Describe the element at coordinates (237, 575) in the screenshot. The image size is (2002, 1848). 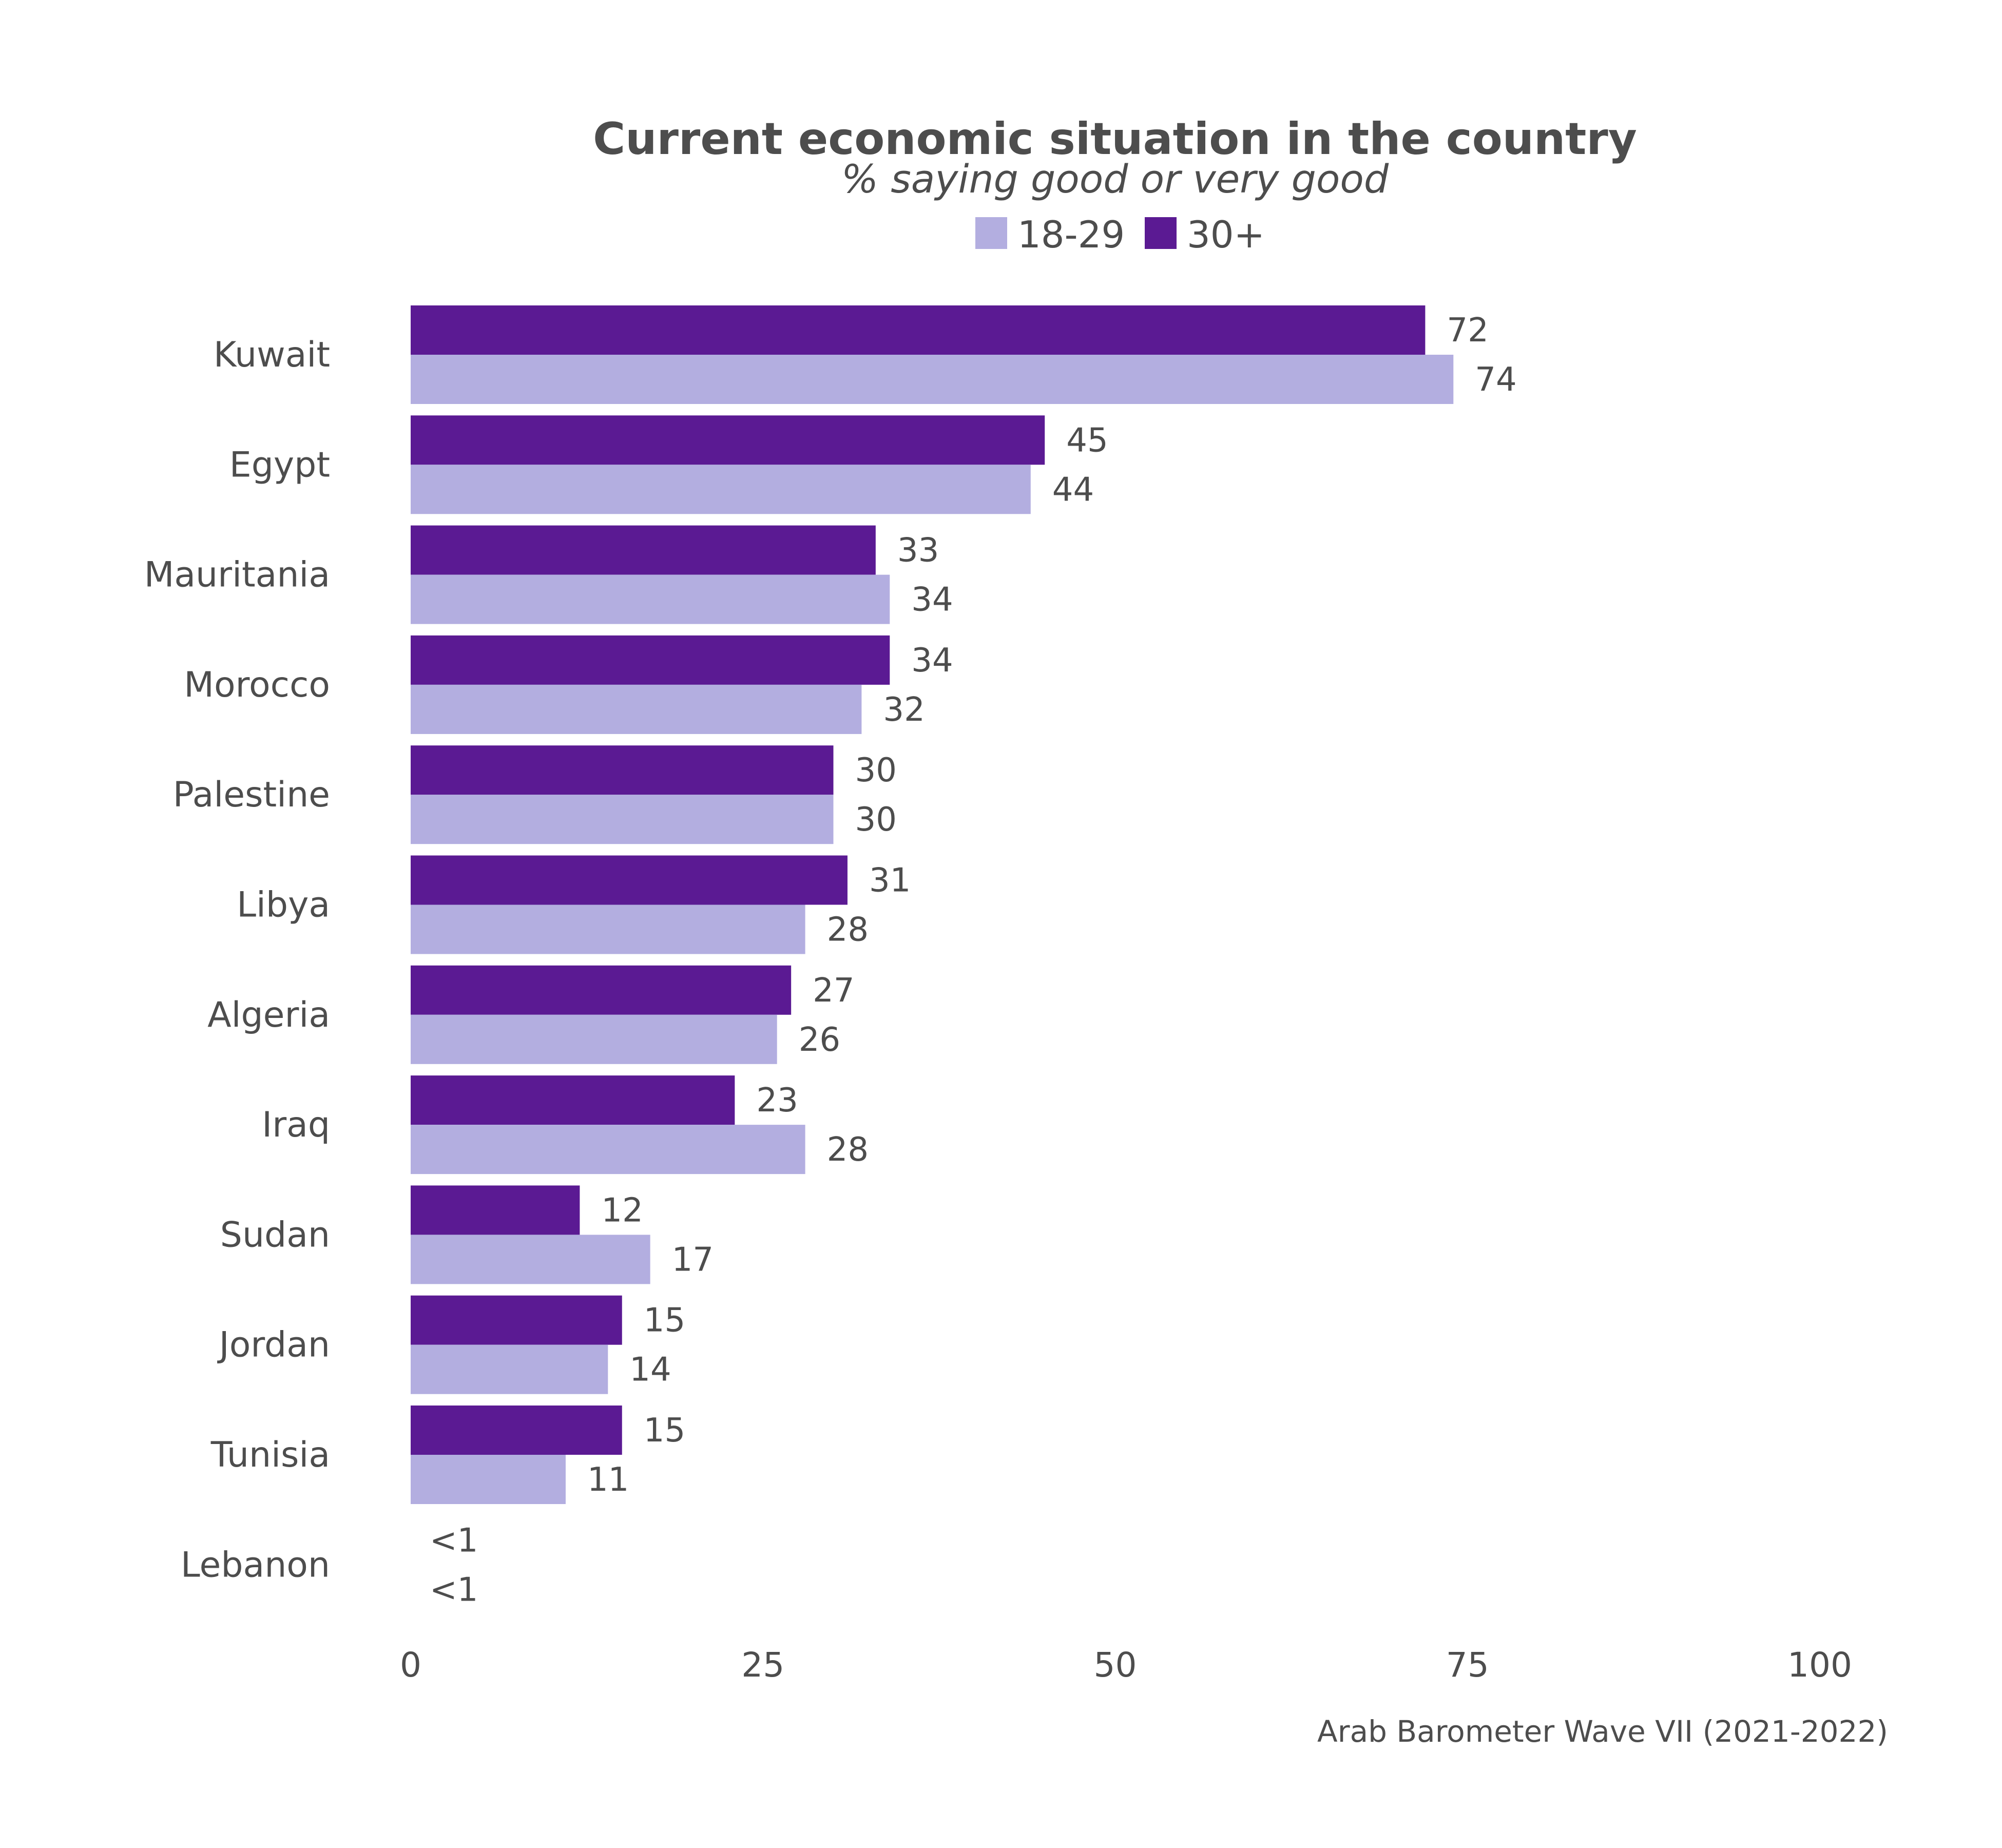
I see `category-label-mauritania: Mauritania` at that location.